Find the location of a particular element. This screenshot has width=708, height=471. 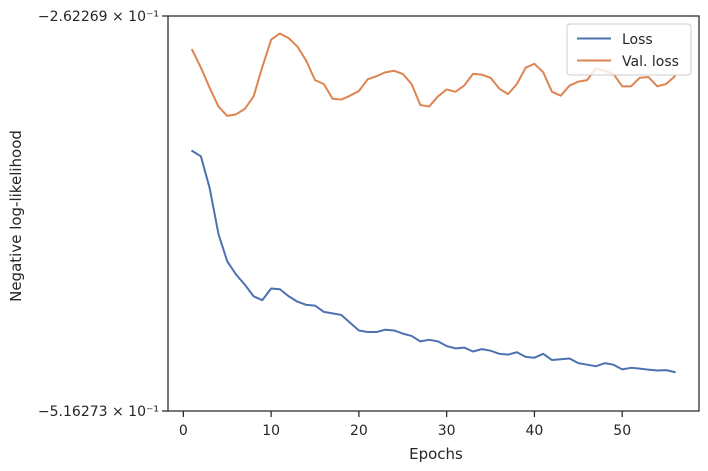

y-tick-label: −5.16273 × 10⁻¹ is located at coordinates (98, 412).